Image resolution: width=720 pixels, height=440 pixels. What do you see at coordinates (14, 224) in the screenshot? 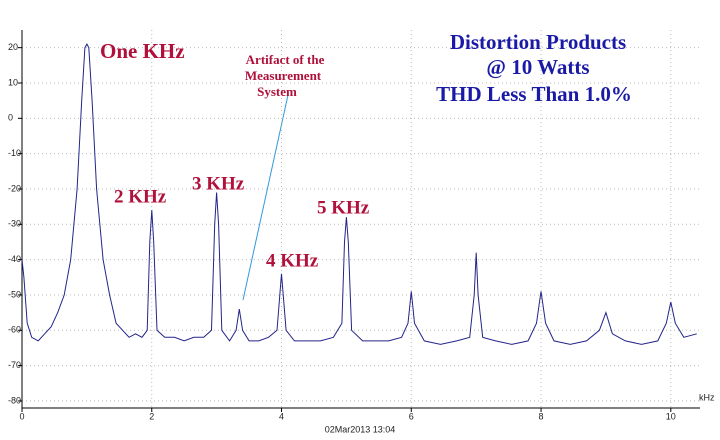
I see `y-tick-label: -30` at bounding box center [14, 224].